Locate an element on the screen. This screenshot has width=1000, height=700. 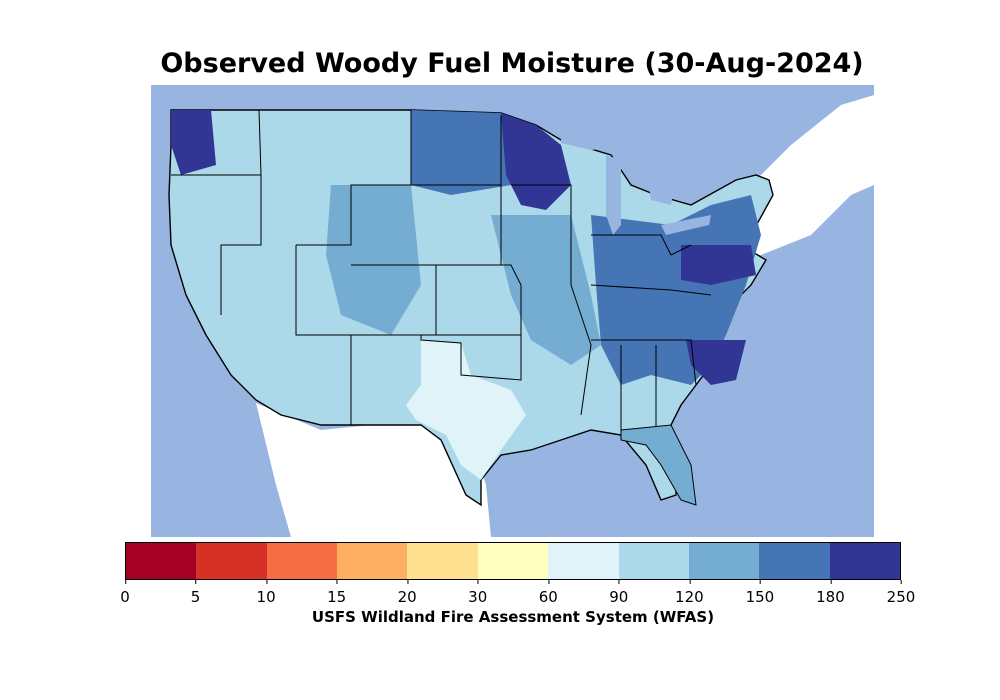
lake-superior is located at coordinates (601, 137).